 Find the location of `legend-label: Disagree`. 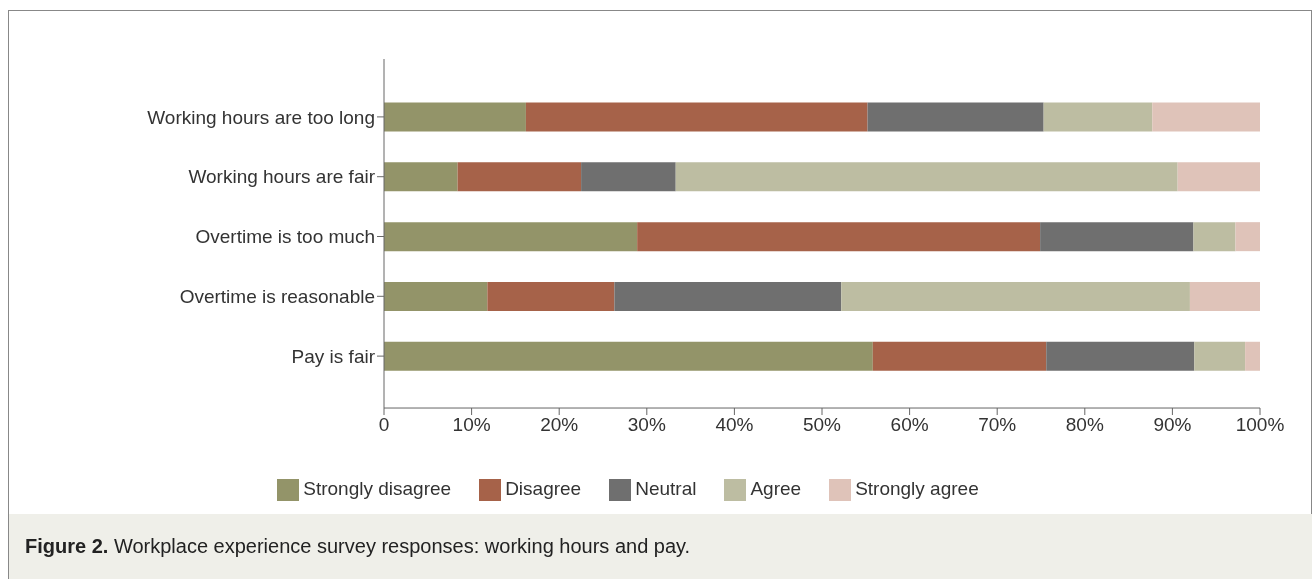

legend-label: Disagree is located at coordinates (543, 489).